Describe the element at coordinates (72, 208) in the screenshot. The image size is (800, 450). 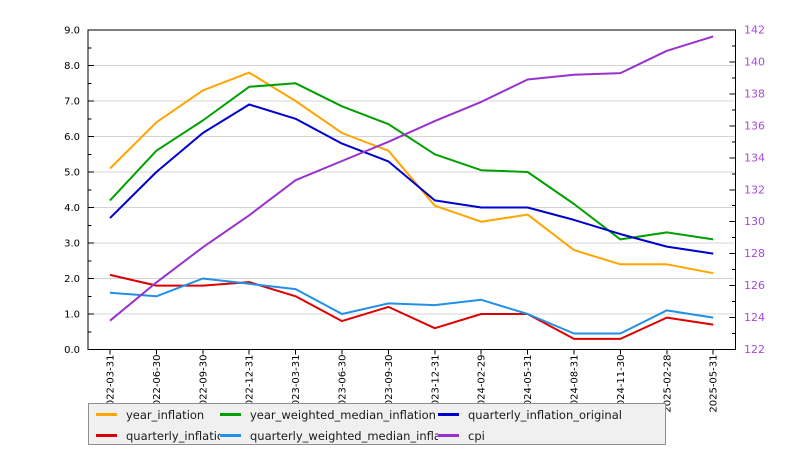
I see `y-tick-label-left: 4.0` at that location.